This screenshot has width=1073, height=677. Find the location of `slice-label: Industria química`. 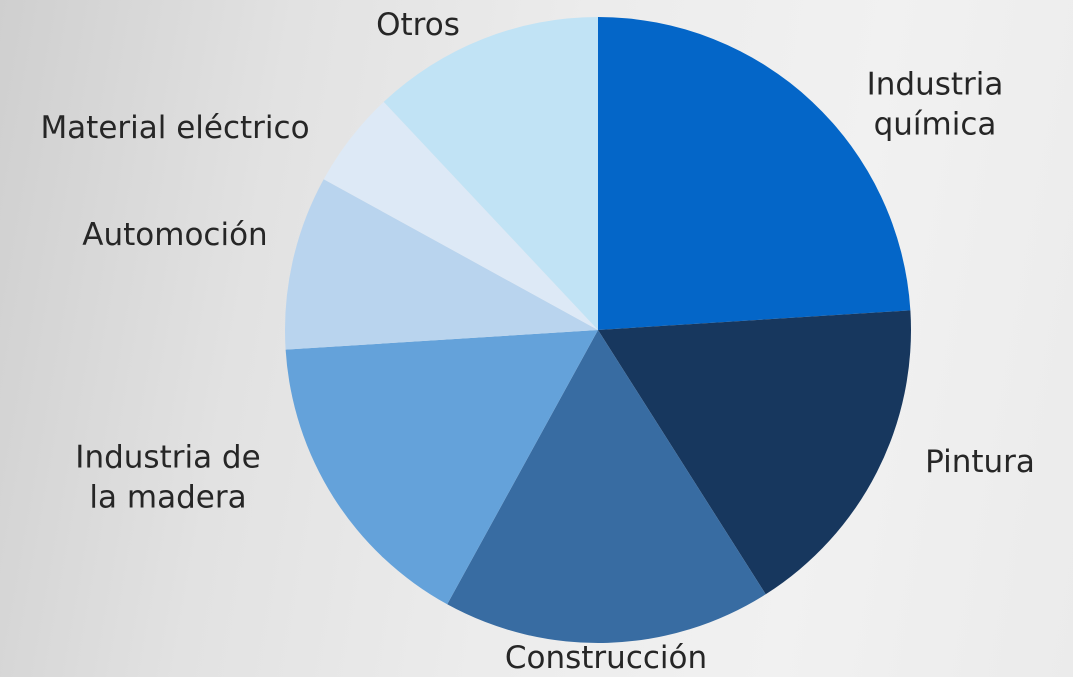

slice-label: Industria química is located at coordinates (935, 104).